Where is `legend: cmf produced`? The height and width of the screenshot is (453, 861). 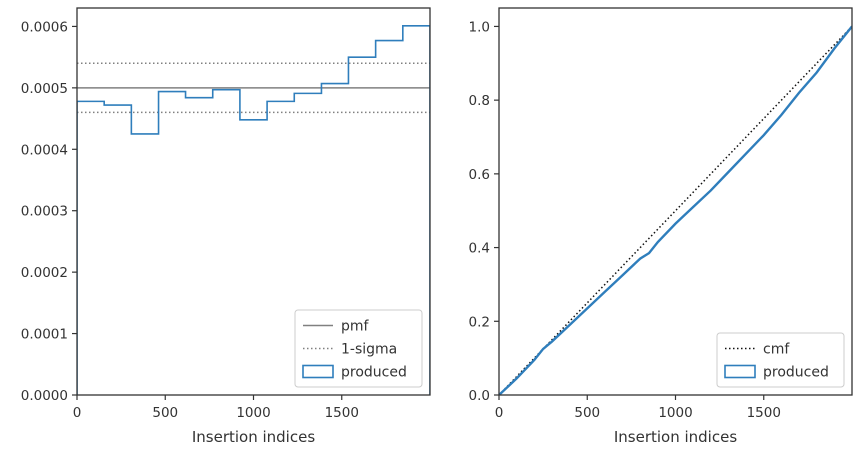 legend: cmf produced is located at coordinates (780, 360).